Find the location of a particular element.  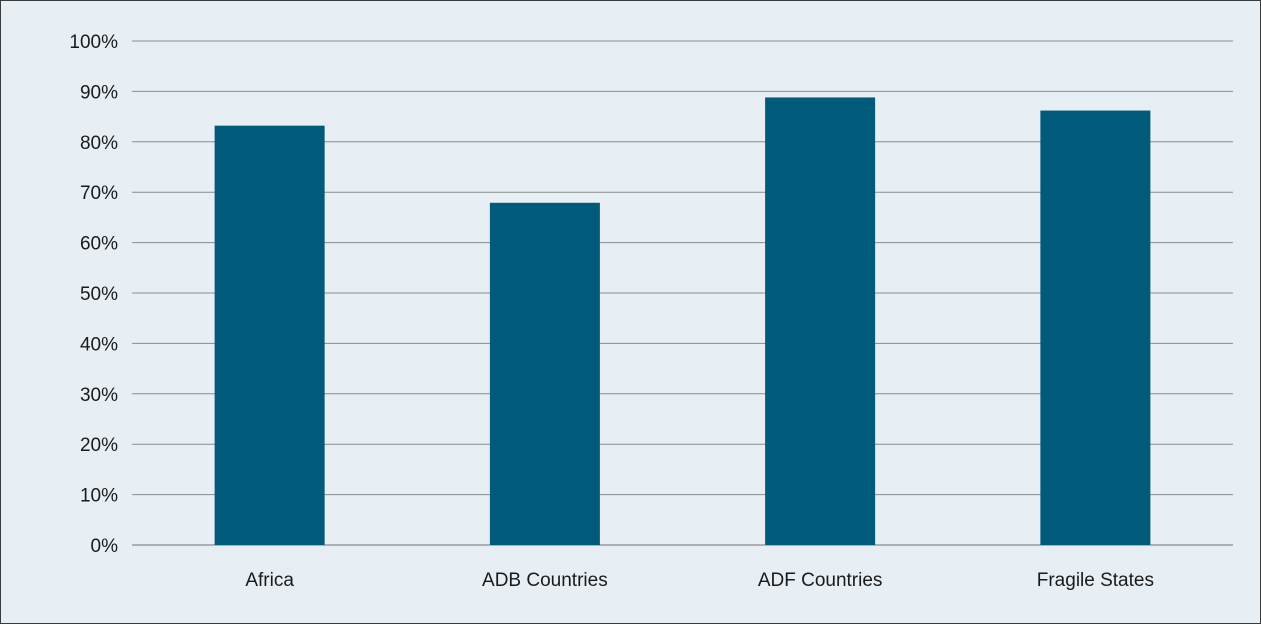

y-tick-label: 70% is located at coordinates (99, 193).